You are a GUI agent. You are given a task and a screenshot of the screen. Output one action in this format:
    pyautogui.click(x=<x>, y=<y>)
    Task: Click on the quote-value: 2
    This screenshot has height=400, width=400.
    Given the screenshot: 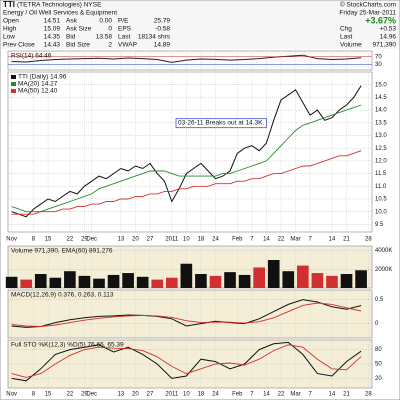 What is the action you would take?
    pyautogui.click(x=110, y=45)
    